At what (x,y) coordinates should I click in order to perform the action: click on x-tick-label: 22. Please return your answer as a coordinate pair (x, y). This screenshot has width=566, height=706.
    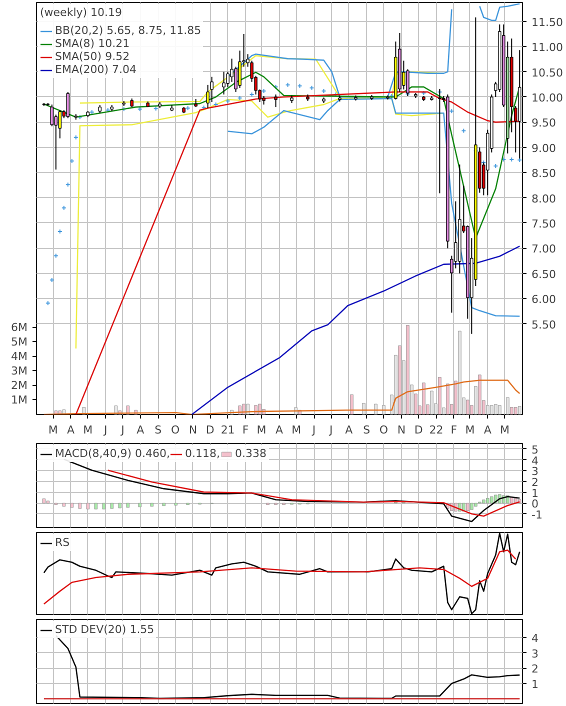
    Looking at the image, I should click on (436, 430).